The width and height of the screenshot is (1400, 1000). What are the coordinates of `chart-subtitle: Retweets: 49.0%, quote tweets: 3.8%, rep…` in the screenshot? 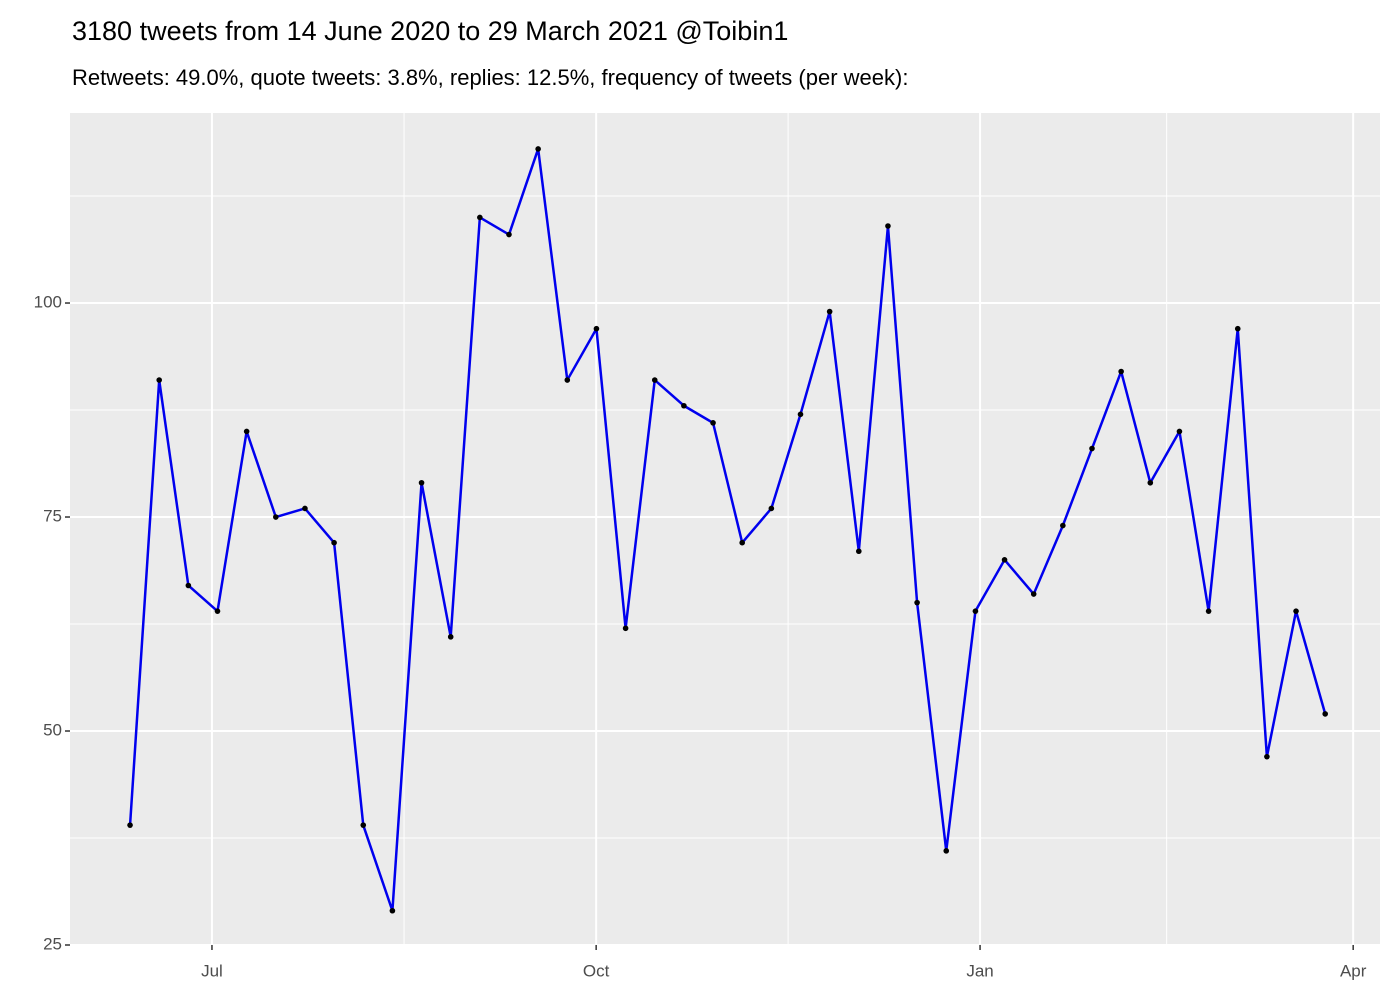 It's located at (490, 77).